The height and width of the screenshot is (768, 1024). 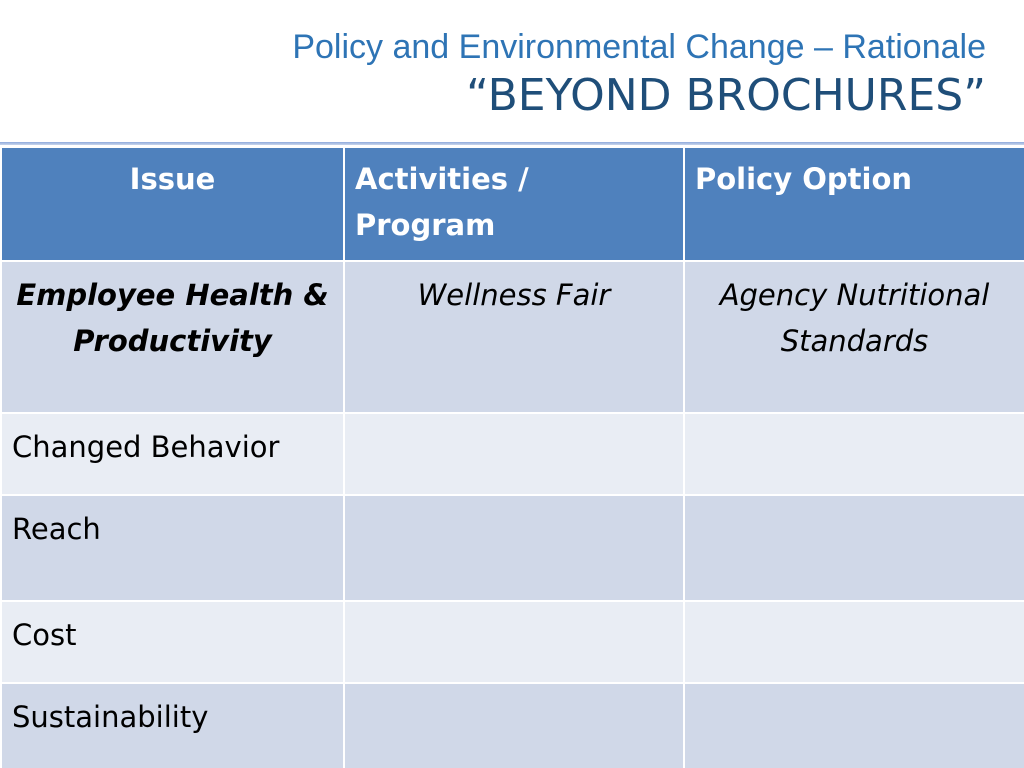 What do you see at coordinates (172, 548) in the screenshot?
I see `row-issue-cell: Reach` at bounding box center [172, 548].